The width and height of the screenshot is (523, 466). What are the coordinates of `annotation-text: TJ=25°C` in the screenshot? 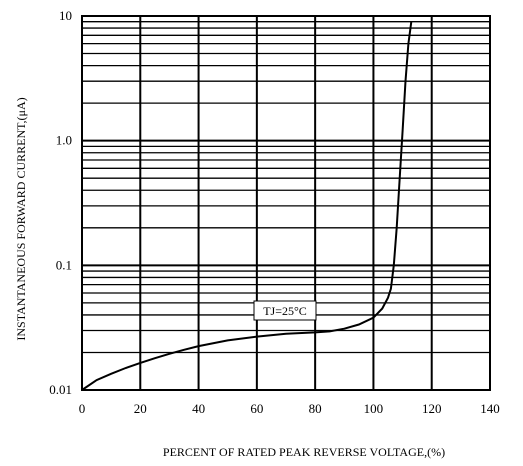 It's located at (285, 311).